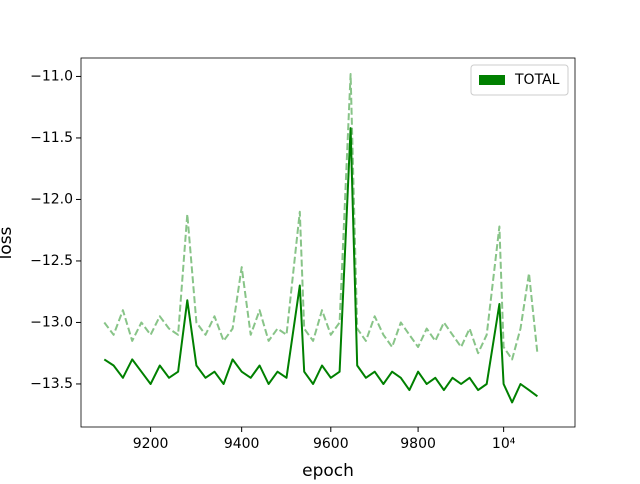 This screenshot has height=484, width=640. I want to click on legend-swatch, so click(492, 80).